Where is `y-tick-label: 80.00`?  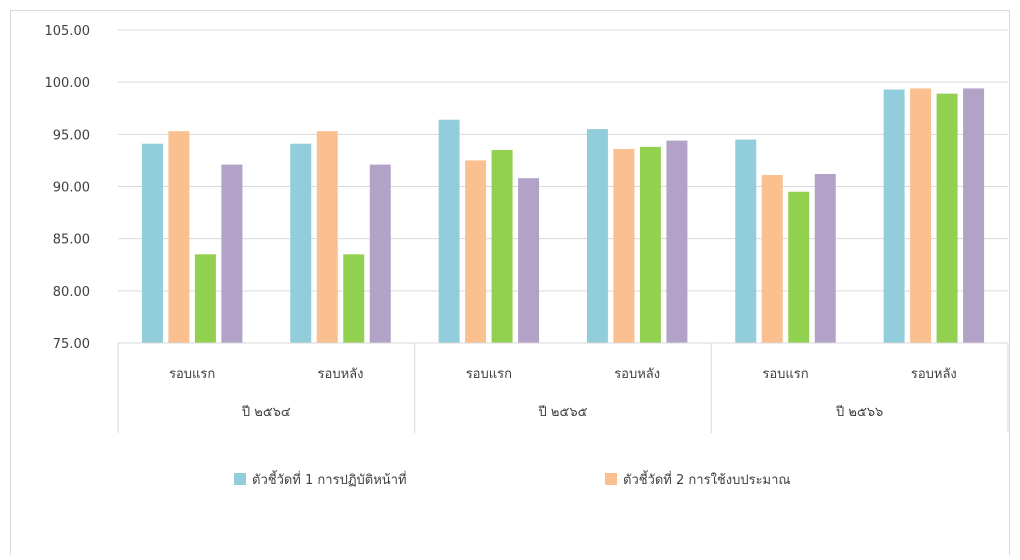
y-tick-label: 80.00 is located at coordinates (71, 292).